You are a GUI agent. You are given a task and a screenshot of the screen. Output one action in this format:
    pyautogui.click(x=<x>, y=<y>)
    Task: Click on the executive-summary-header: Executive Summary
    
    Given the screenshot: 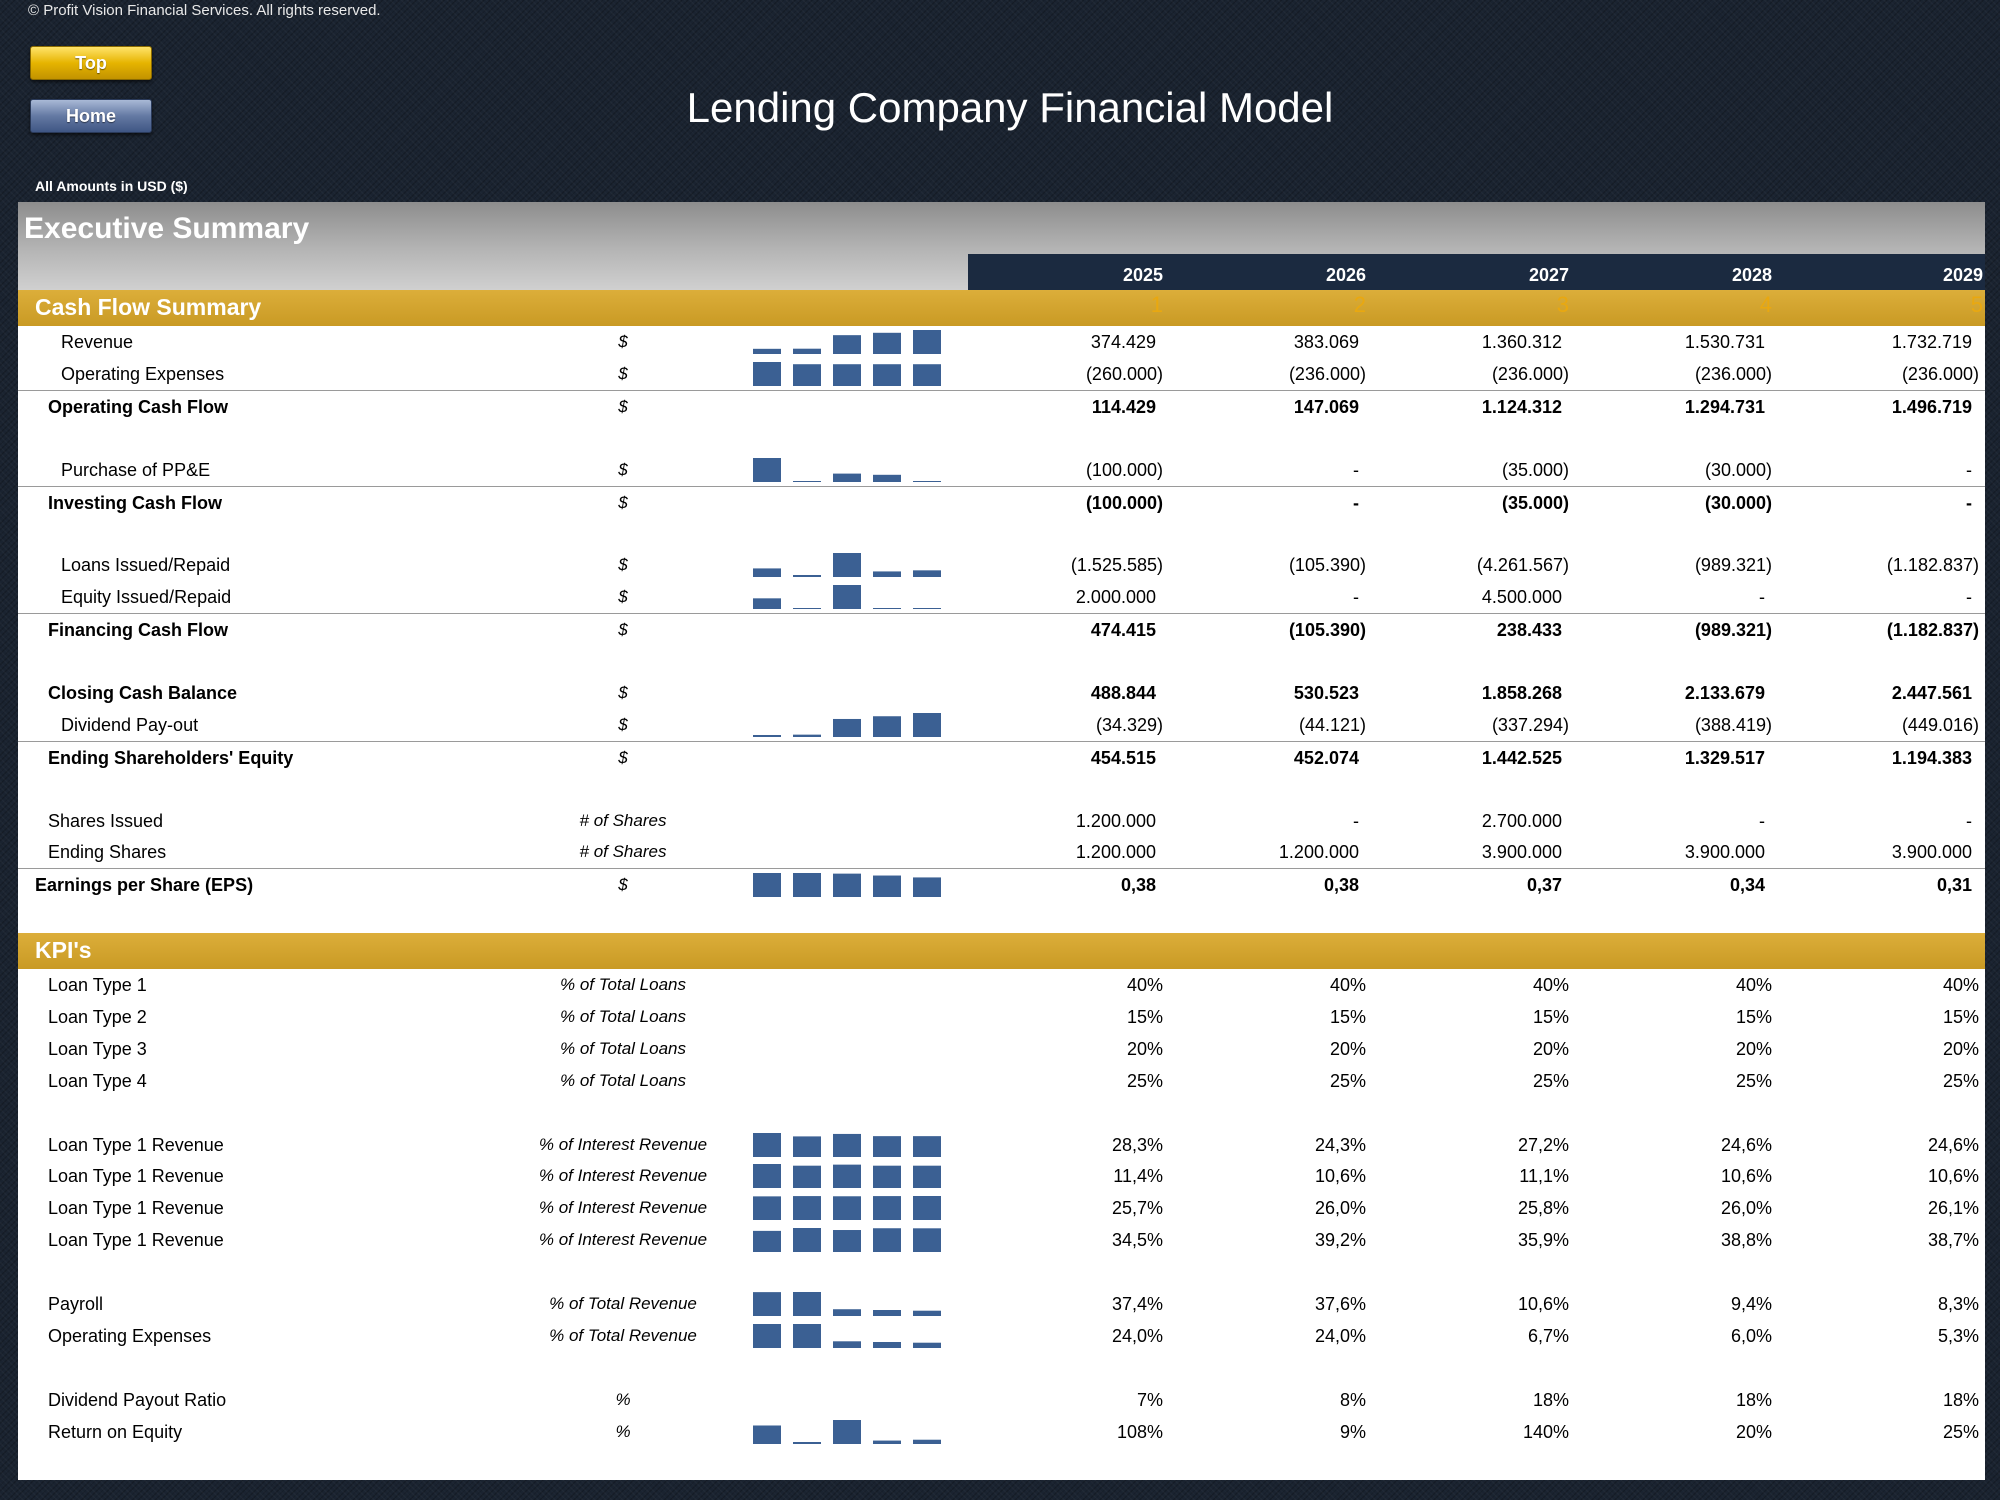 What is the action you would take?
    pyautogui.click(x=1001, y=246)
    